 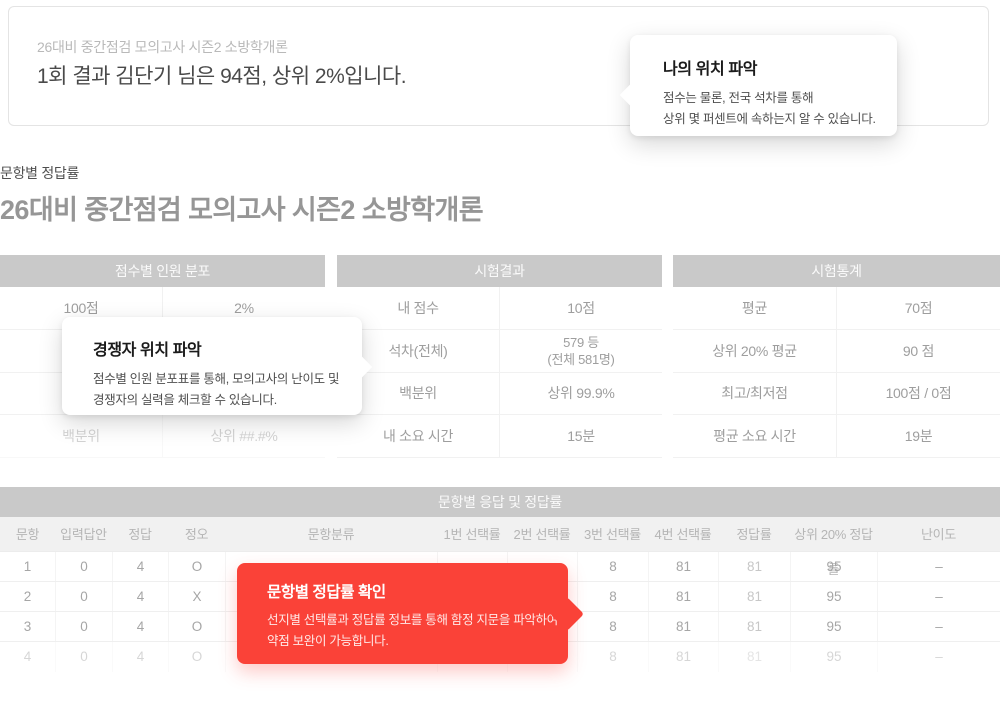 What do you see at coordinates (754, 534) in the screenshot?
I see `col-correct-rate: 정답률` at bounding box center [754, 534].